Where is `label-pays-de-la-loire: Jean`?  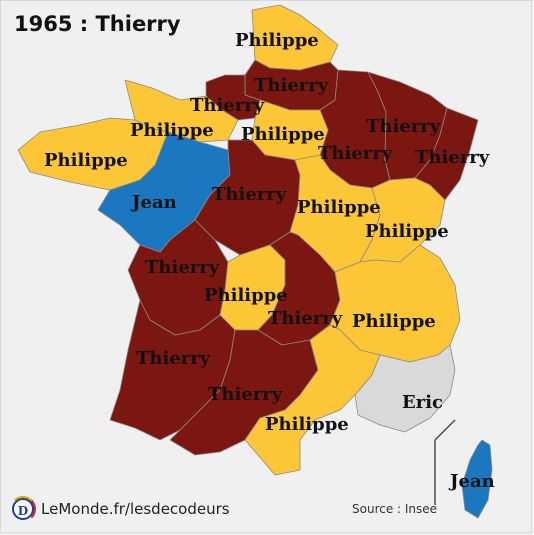 label-pays-de-la-loire: Jean is located at coordinates (153, 202).